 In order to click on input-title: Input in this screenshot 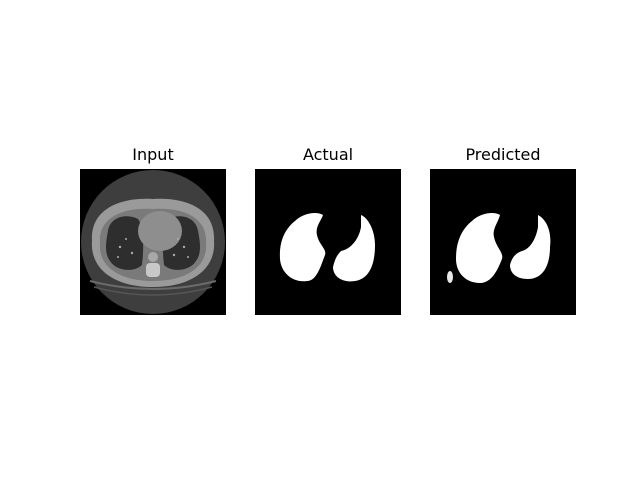, I will do `click(153, 154)`.